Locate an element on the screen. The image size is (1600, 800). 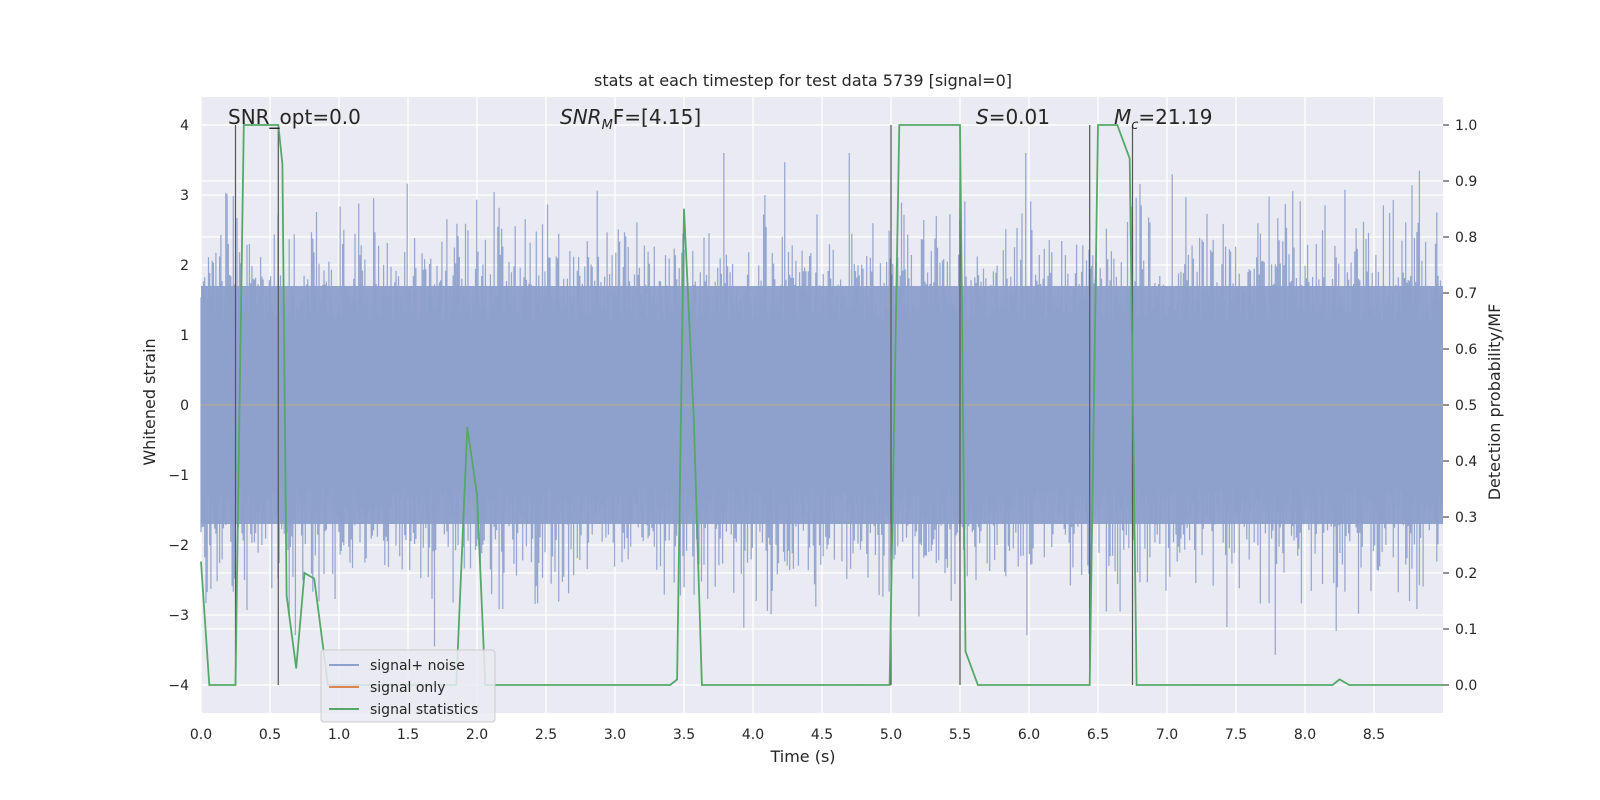
y-right-tick-label: 0.3 is located at coordinates (1466, 518).